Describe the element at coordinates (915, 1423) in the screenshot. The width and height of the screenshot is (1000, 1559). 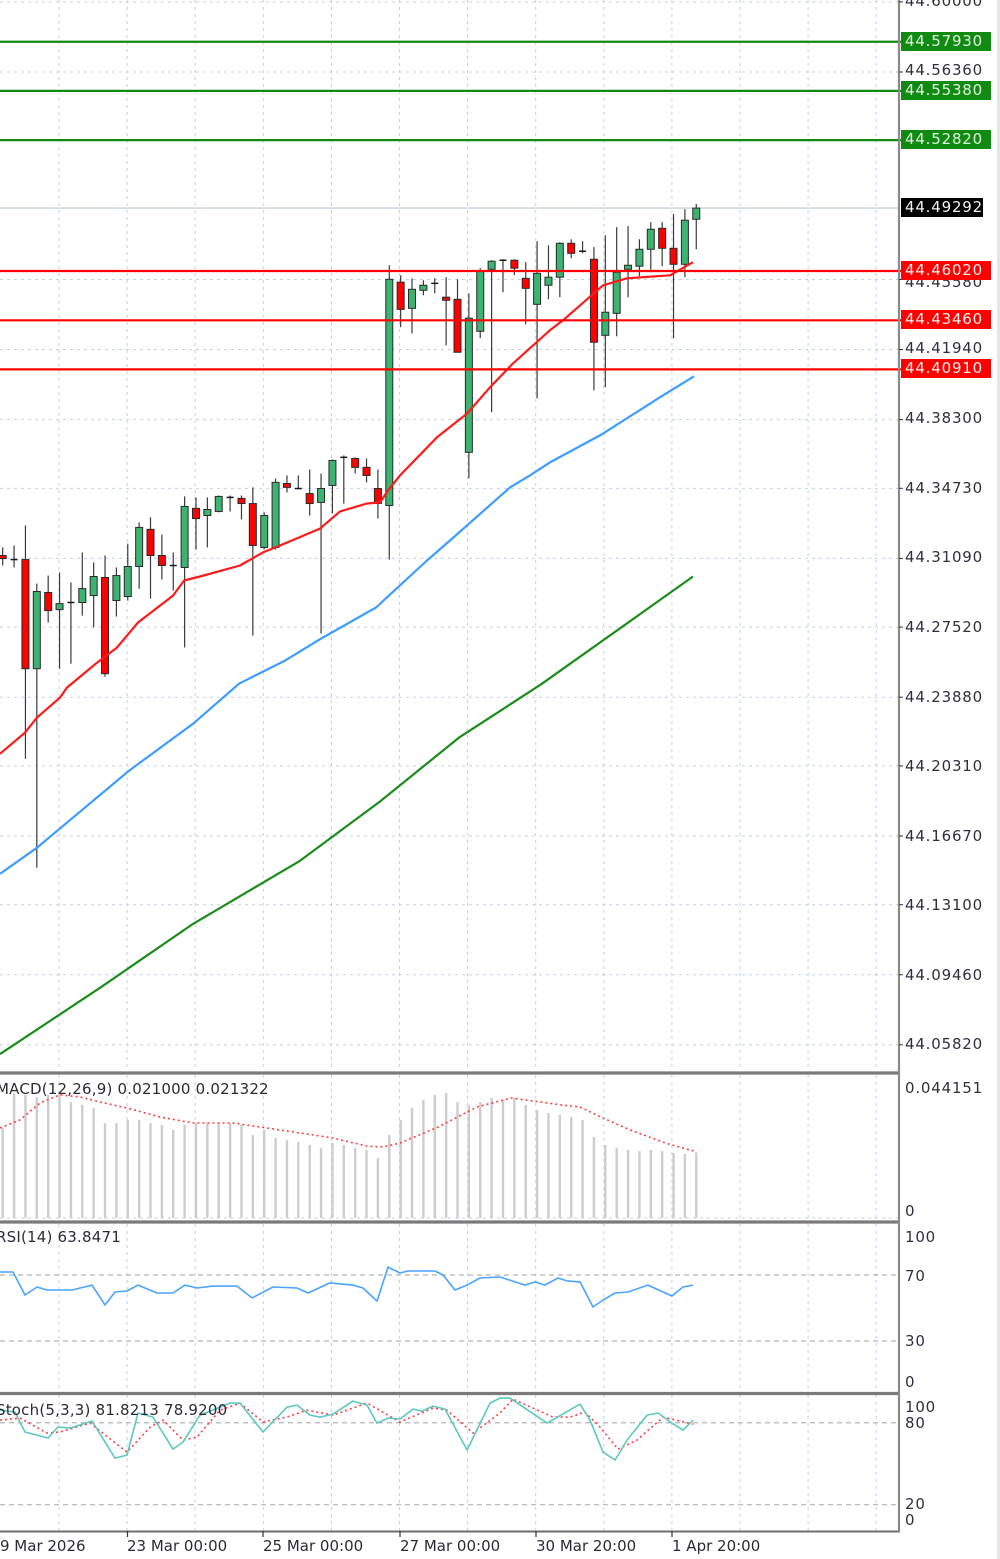
I see `stochastic-axis-label: 80` at that location.